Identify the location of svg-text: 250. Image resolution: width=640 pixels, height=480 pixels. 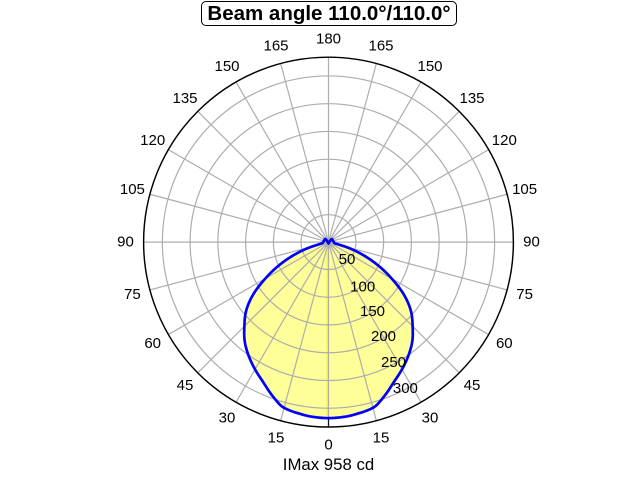
(393, 362).